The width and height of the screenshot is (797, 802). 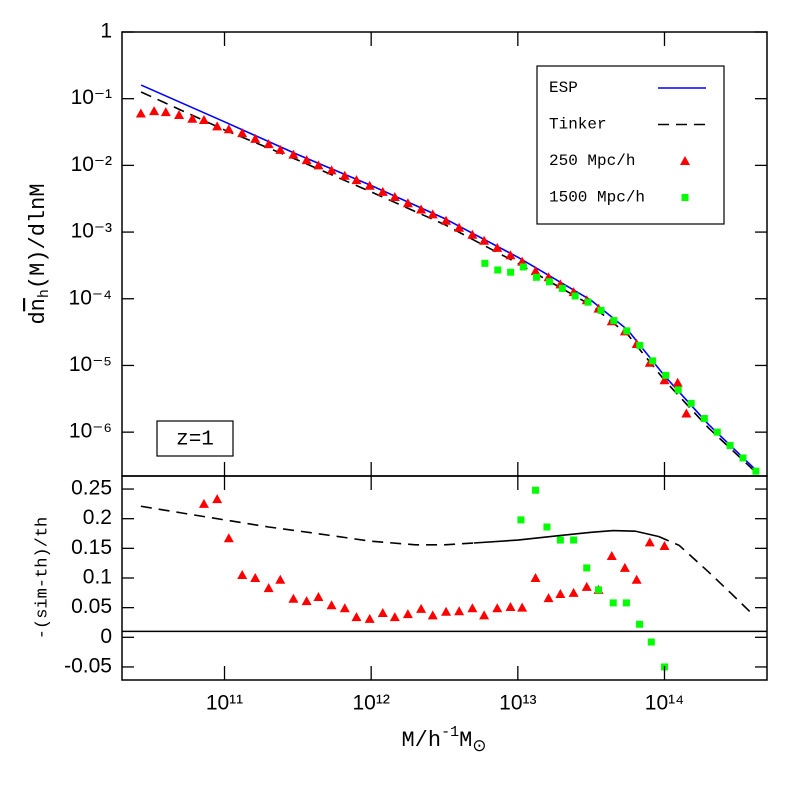 I want to click on y-label-part: d, so click(x=38, y=317).